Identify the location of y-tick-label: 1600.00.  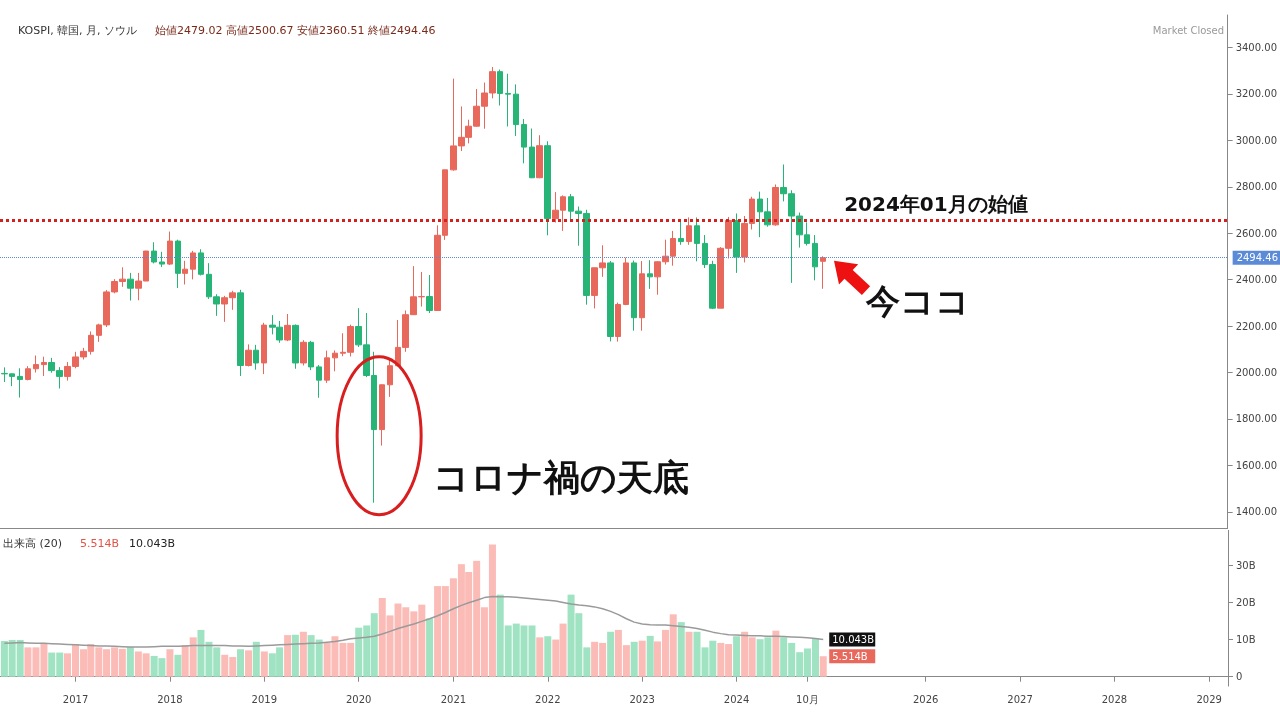
(1256, 465).